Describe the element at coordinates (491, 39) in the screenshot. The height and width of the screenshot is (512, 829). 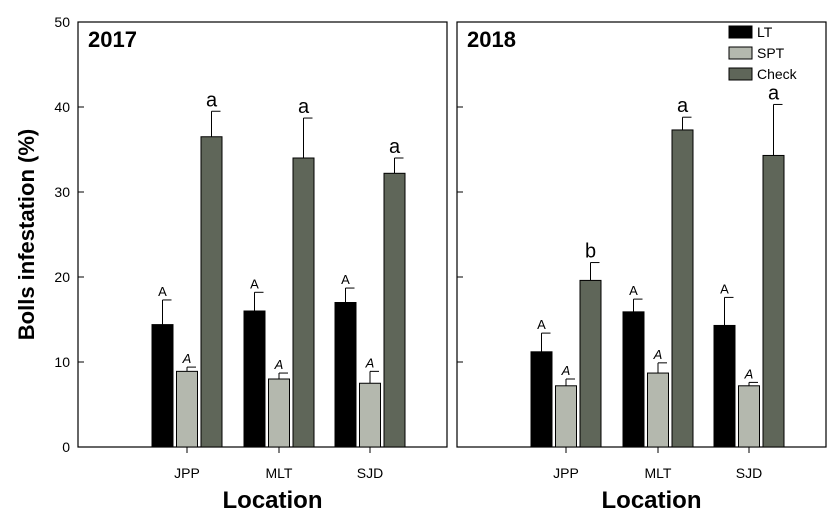
I see `panel-title-2: 2018` at that location.